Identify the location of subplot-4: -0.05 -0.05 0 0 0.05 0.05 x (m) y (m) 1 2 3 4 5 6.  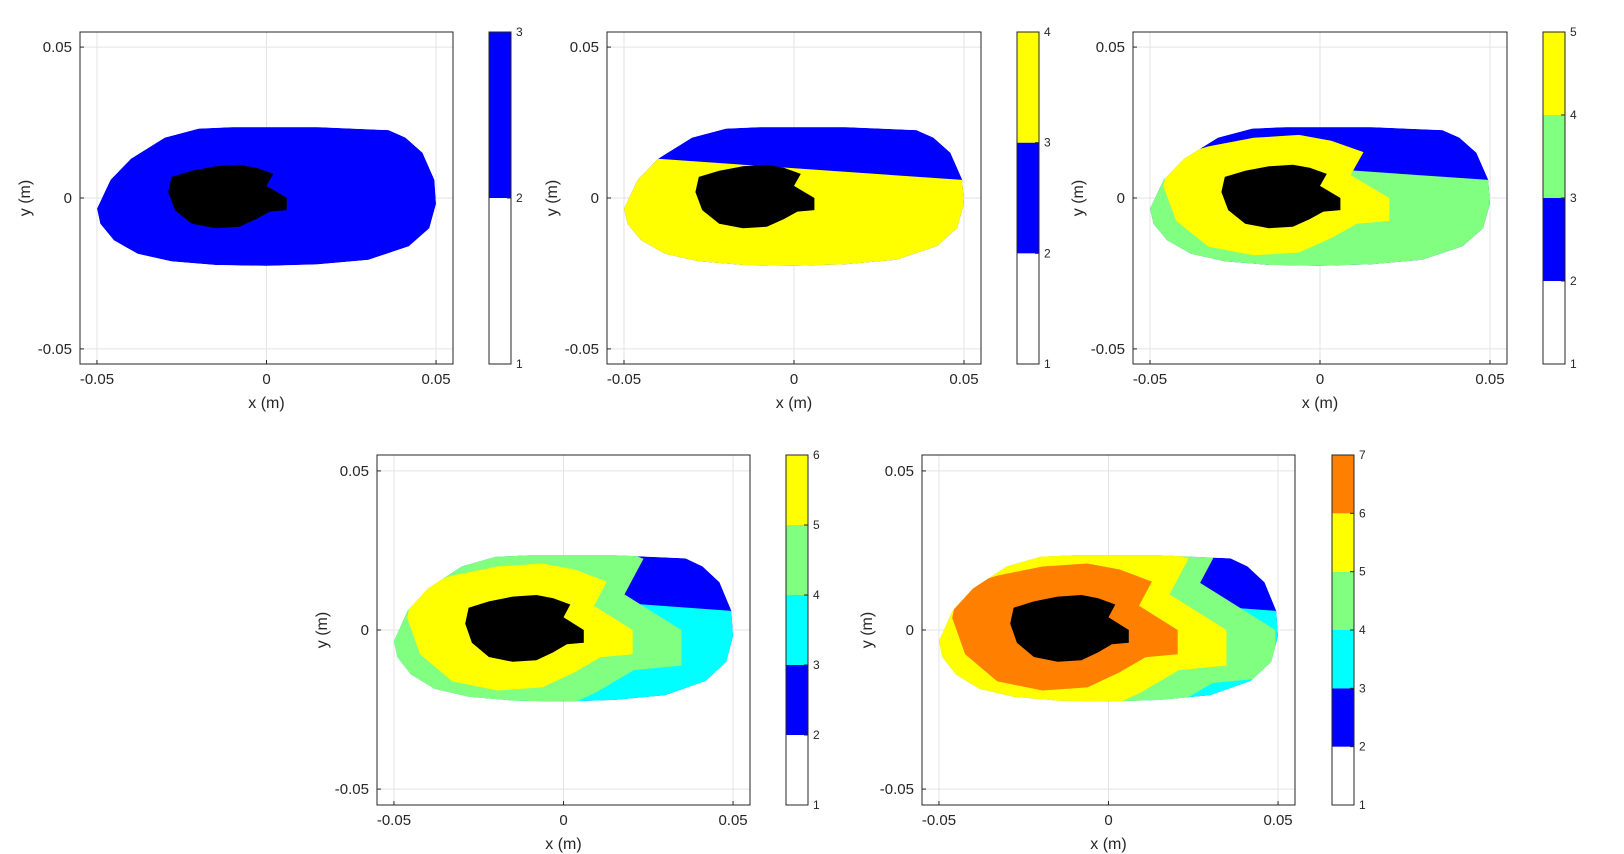
(567, 650).